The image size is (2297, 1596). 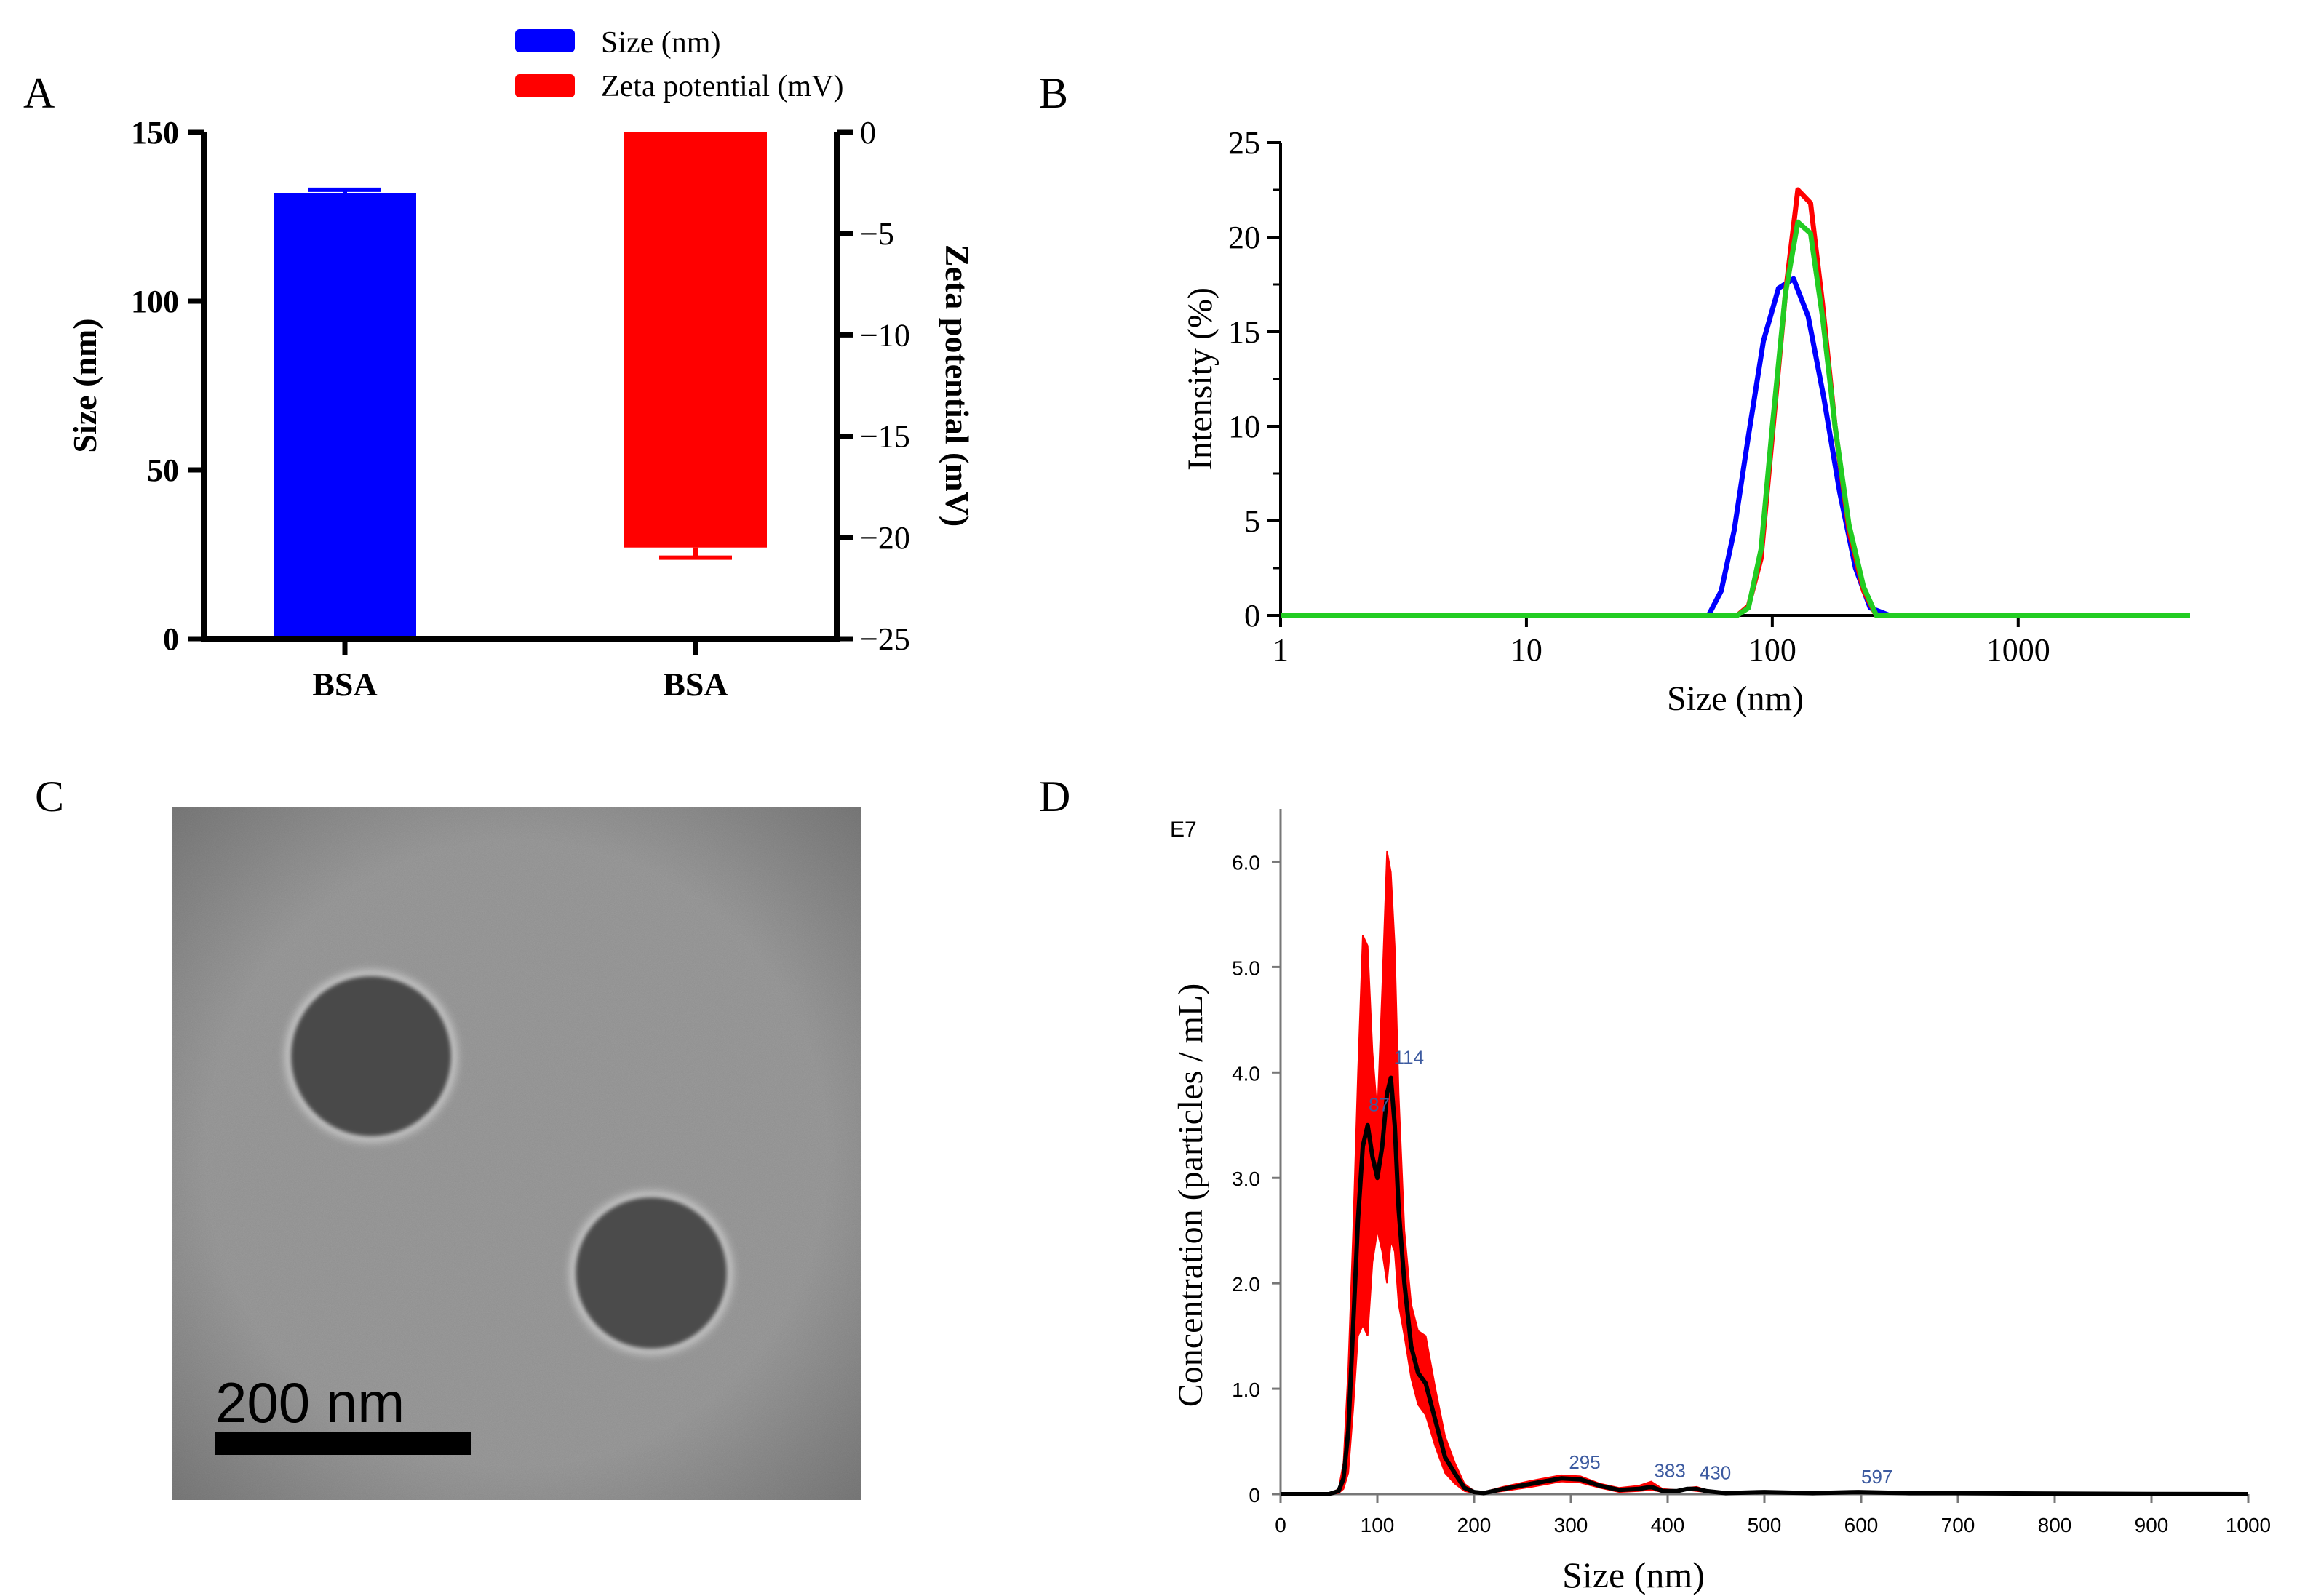 What do you see at coordinates (545, 85) in the screenshot?
I see `legend-swatch-zeta` at bounding box center [545, 85].